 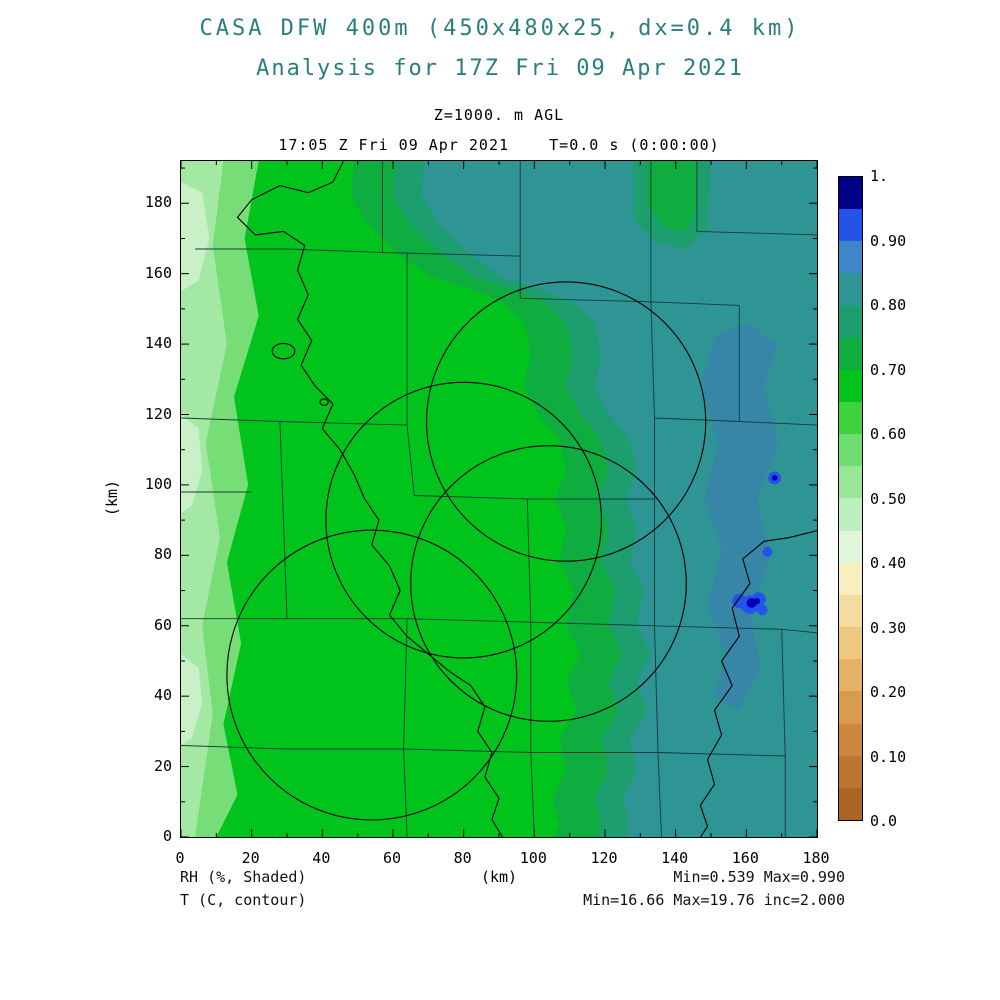 I want to click on colorbar-tick-label: 0.30, so click(x=888, y=627).